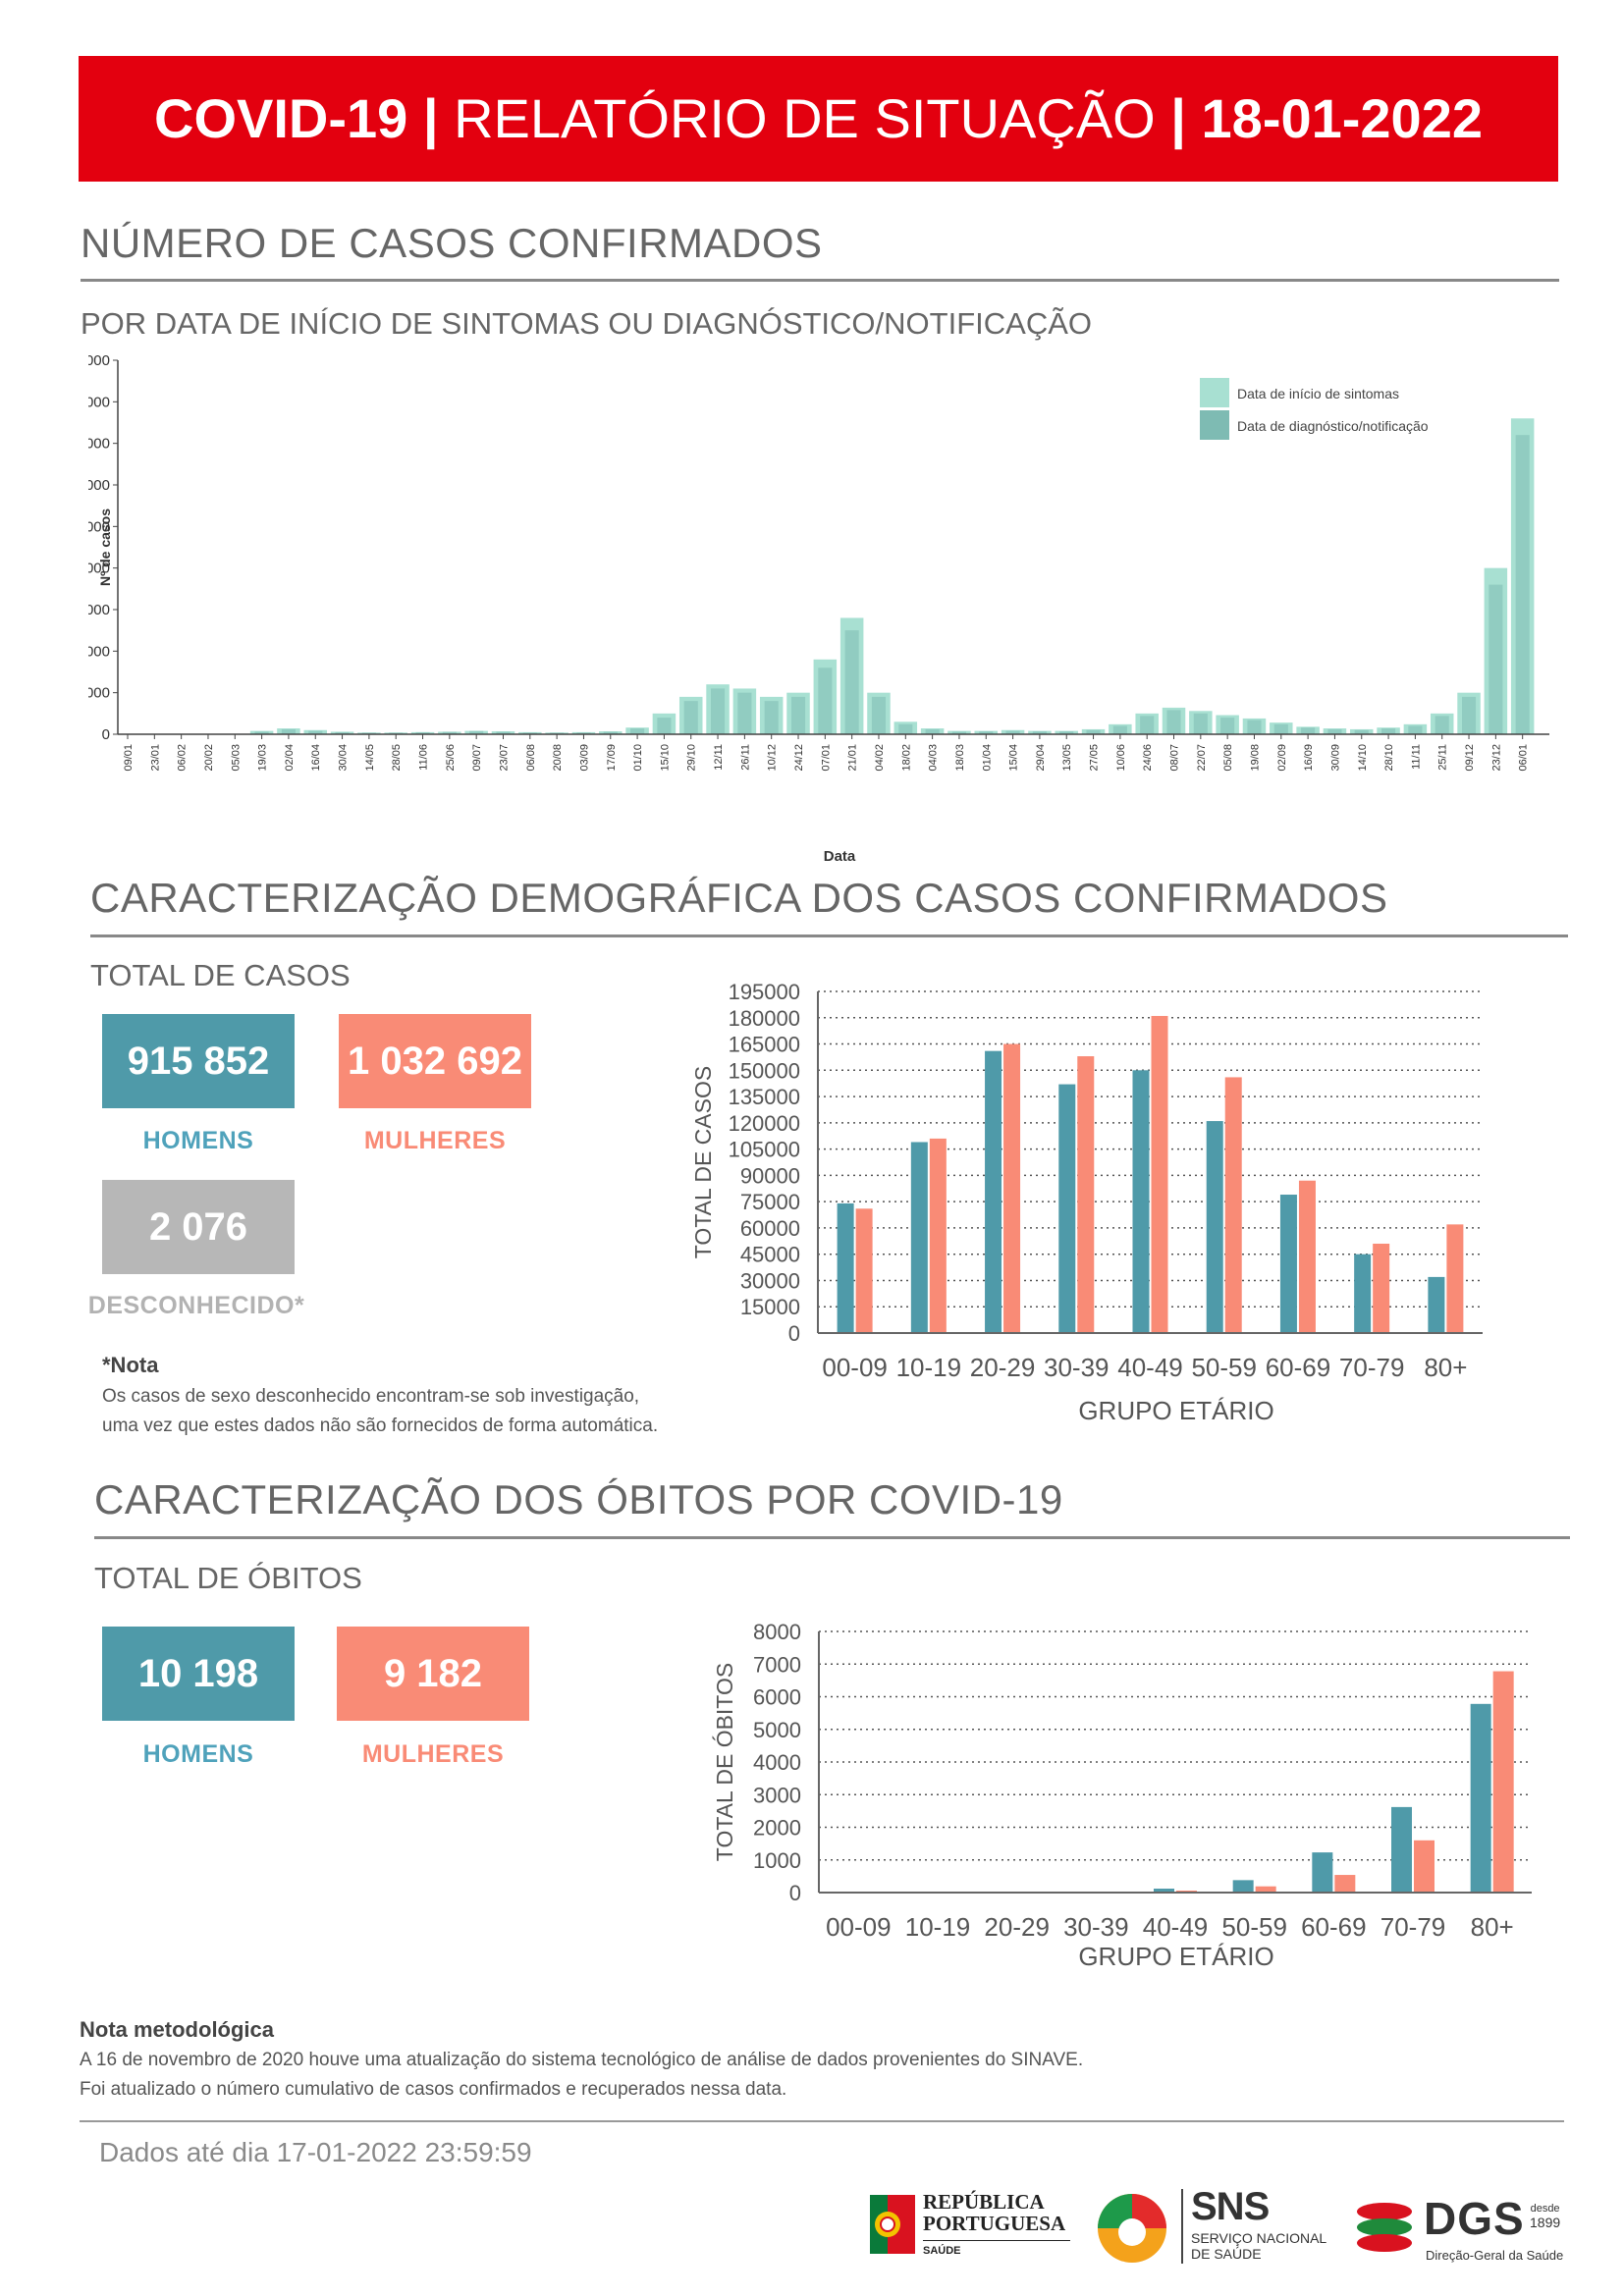 Image resolution: width=1624 pixels, height=2296 pixels. I want to click on ts-xtick-label-21: 29/10, so click(692, 758).